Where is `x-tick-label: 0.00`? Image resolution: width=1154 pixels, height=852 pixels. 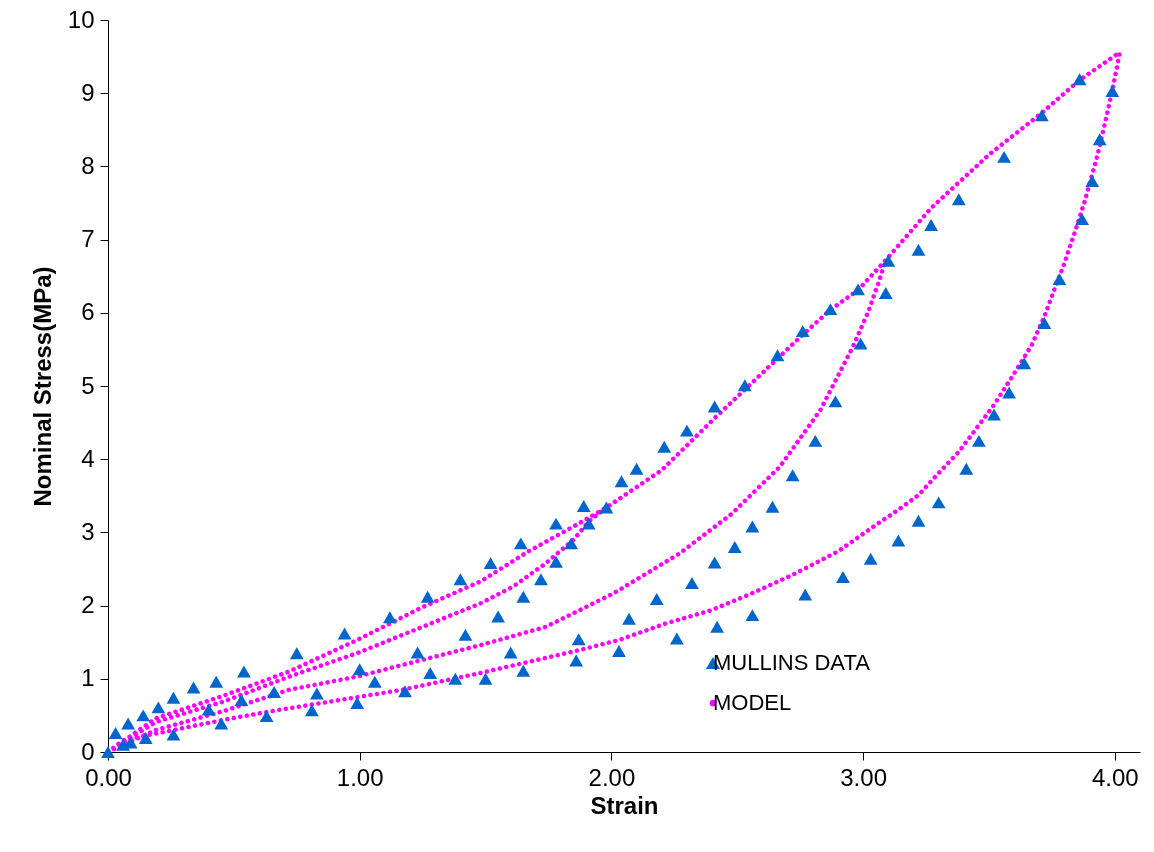
x-tick-label: 0.00 is located at coordinates (108, 777).